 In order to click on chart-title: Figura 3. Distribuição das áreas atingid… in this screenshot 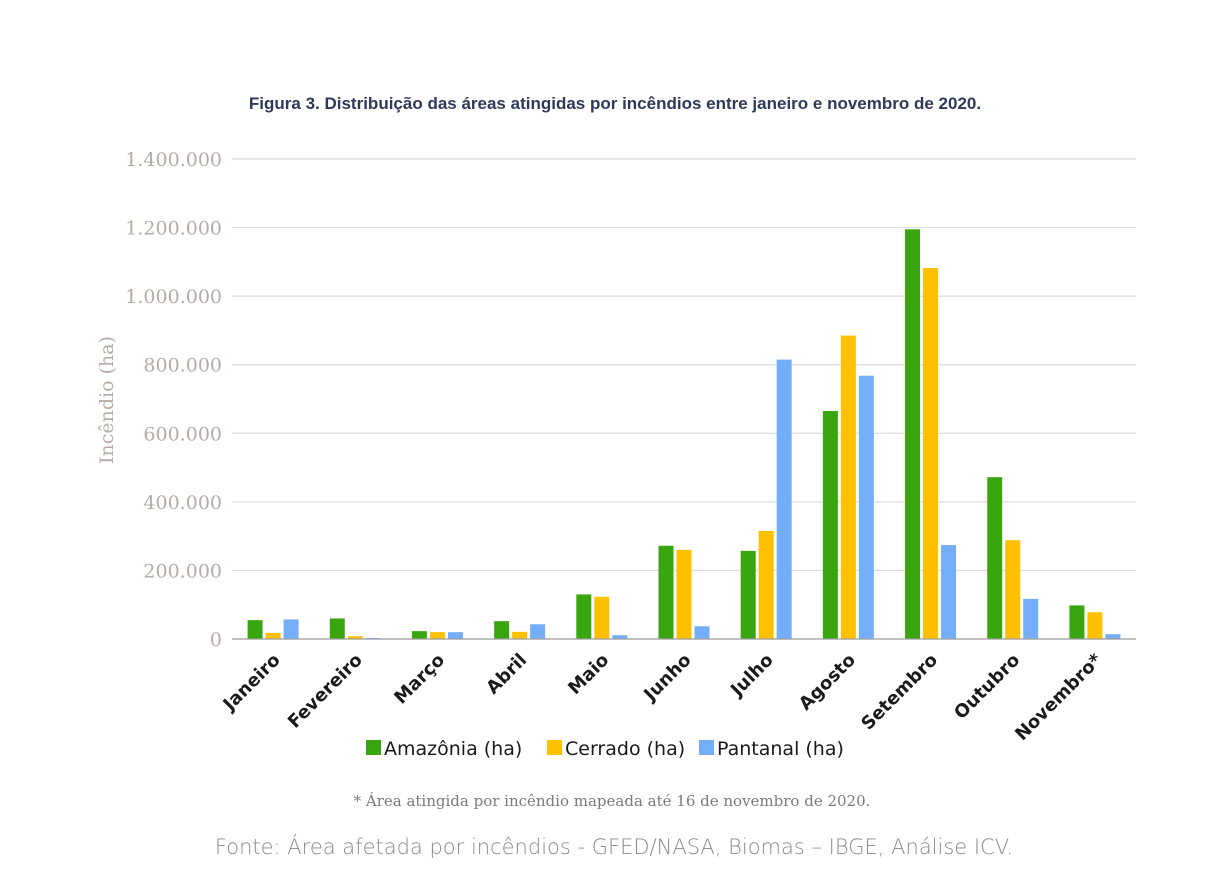, I will do `click(615, 103)`.